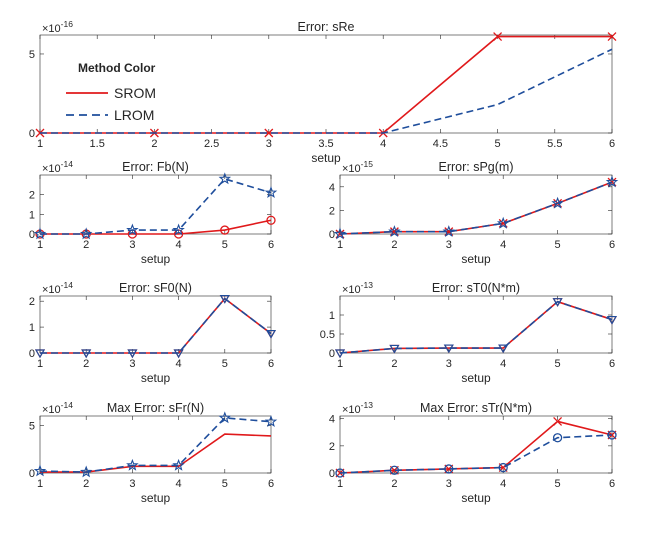  What do you see at coordinates (357, 288) in the screenshot?
I see `y-exponent-label: ×10⁻¹³` at bounding box center [357, 288].